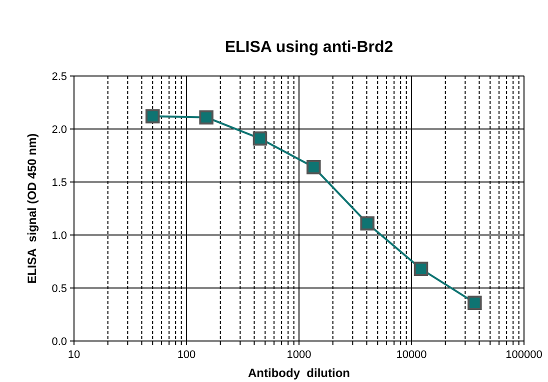  Describe the element at coordinates (309, 47) in the screenshot. I see `chart-title: ELISA using anti-Brd2` at that location.